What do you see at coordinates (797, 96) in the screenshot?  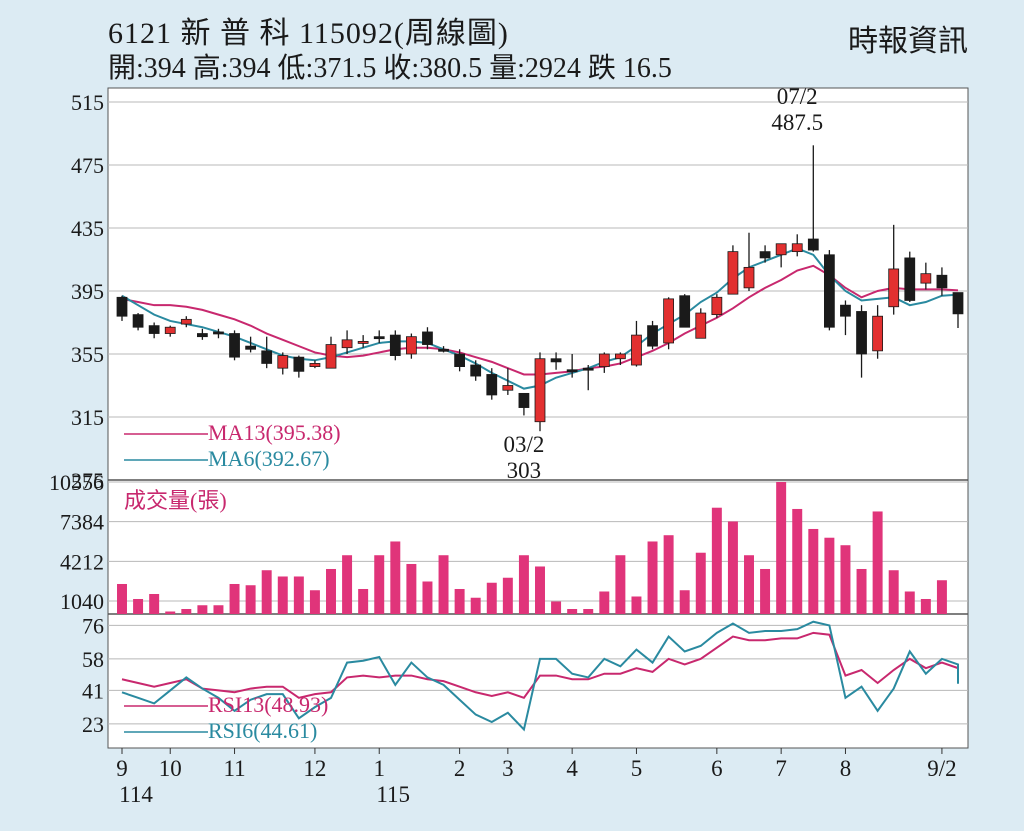 I see `high-date-label: 07/2` at bounding box center [797, 96].